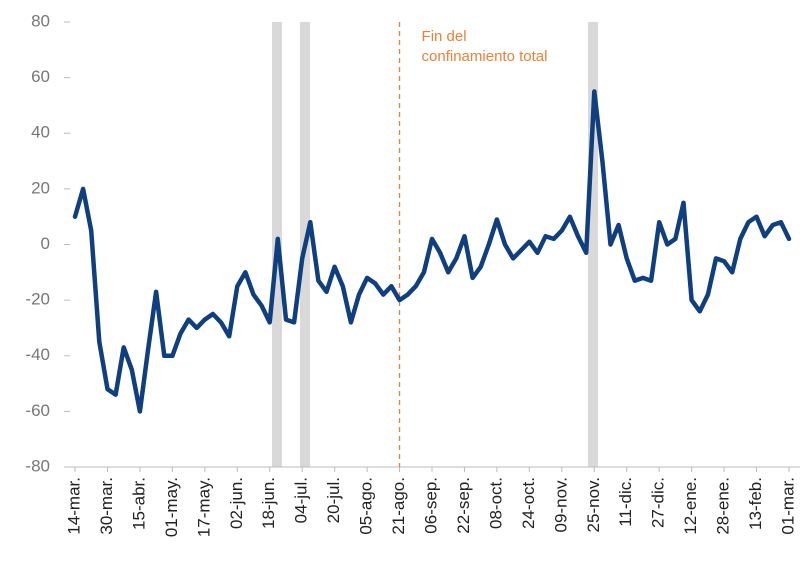 The width and height of the screenshot is (804, 576). I want to click on y-tick-label: 0, so click(45, 243).